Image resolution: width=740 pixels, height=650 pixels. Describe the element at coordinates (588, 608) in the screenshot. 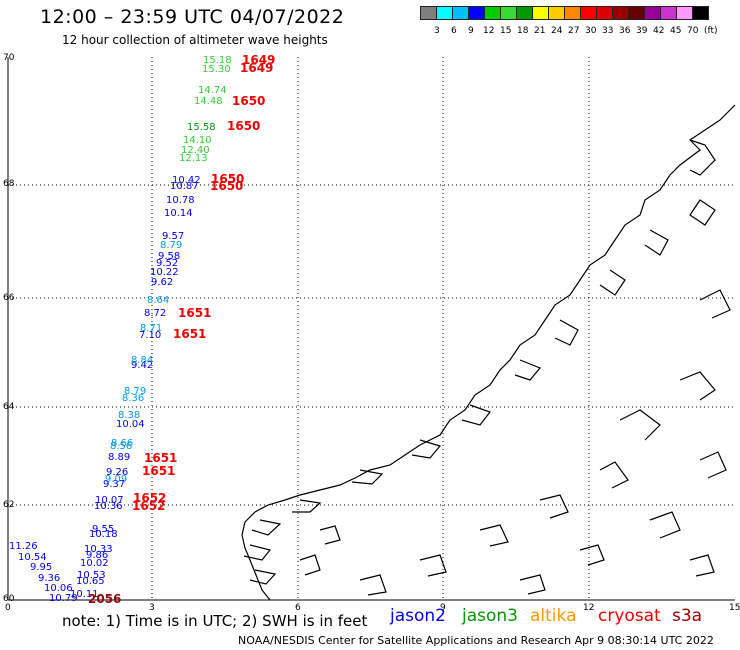

I see `x-tick: 12` at that location.